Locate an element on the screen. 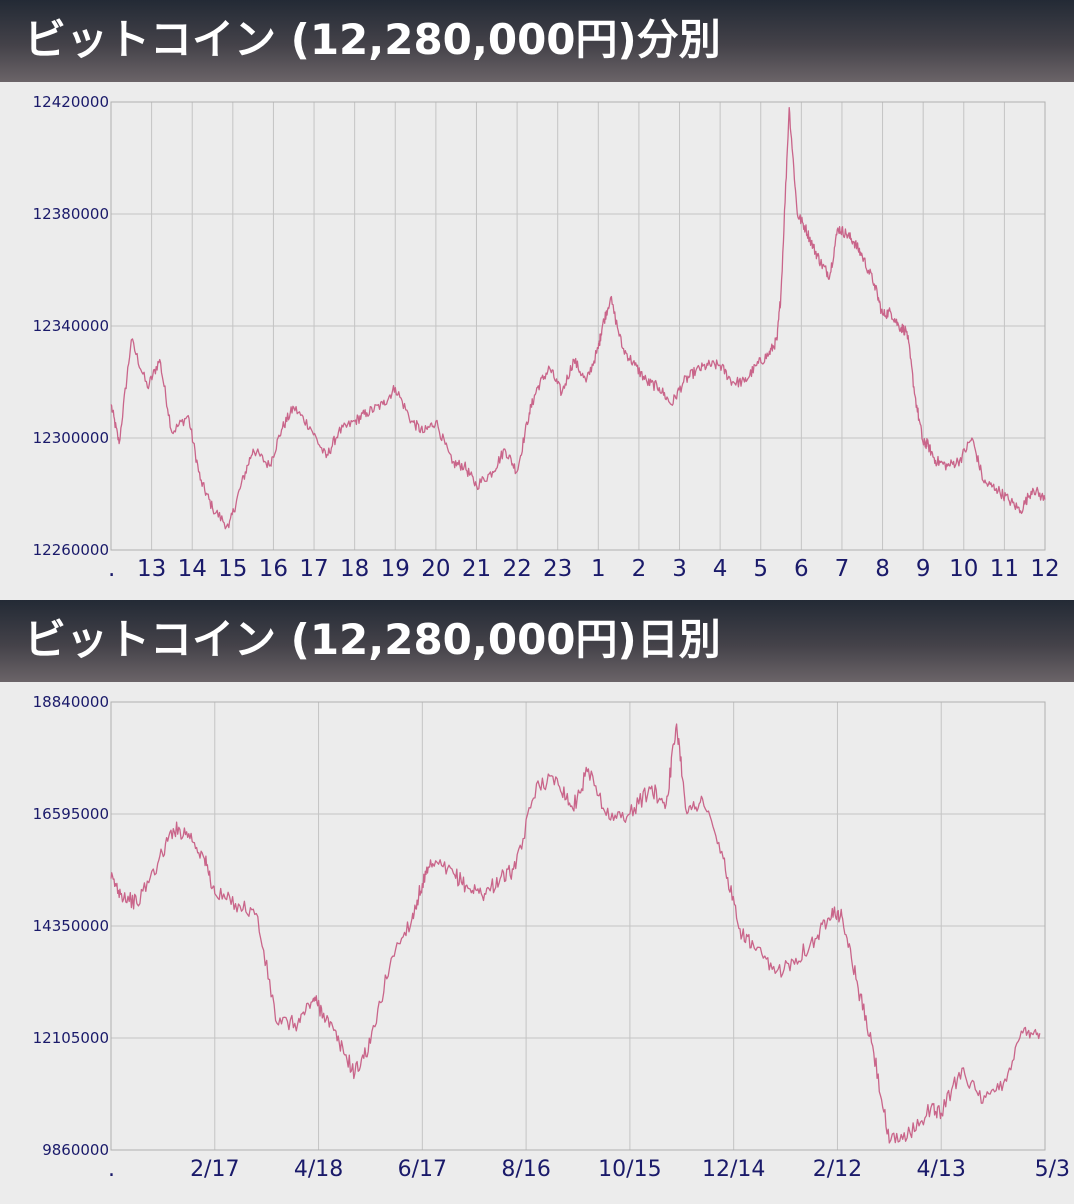 This screenshot has height=1204, width=1074. daily-x-tick-label: 8/16 is located at coordinates (525, 1169).